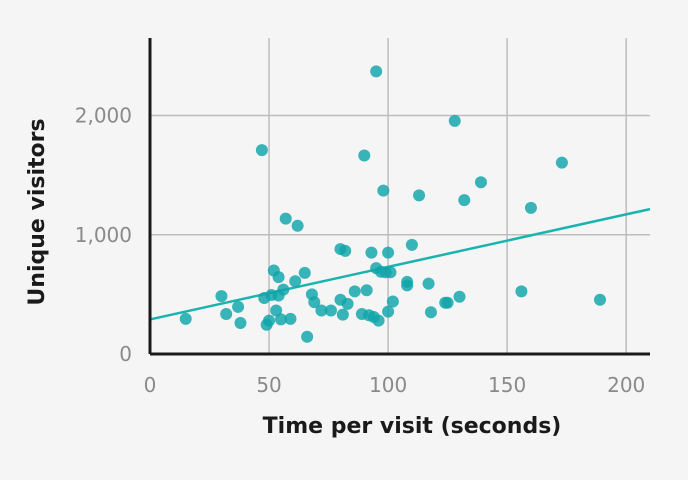 The image size is (688, 480). I want to click on y-tick-labels: 0 1,000 2,000, so click(103, 235).